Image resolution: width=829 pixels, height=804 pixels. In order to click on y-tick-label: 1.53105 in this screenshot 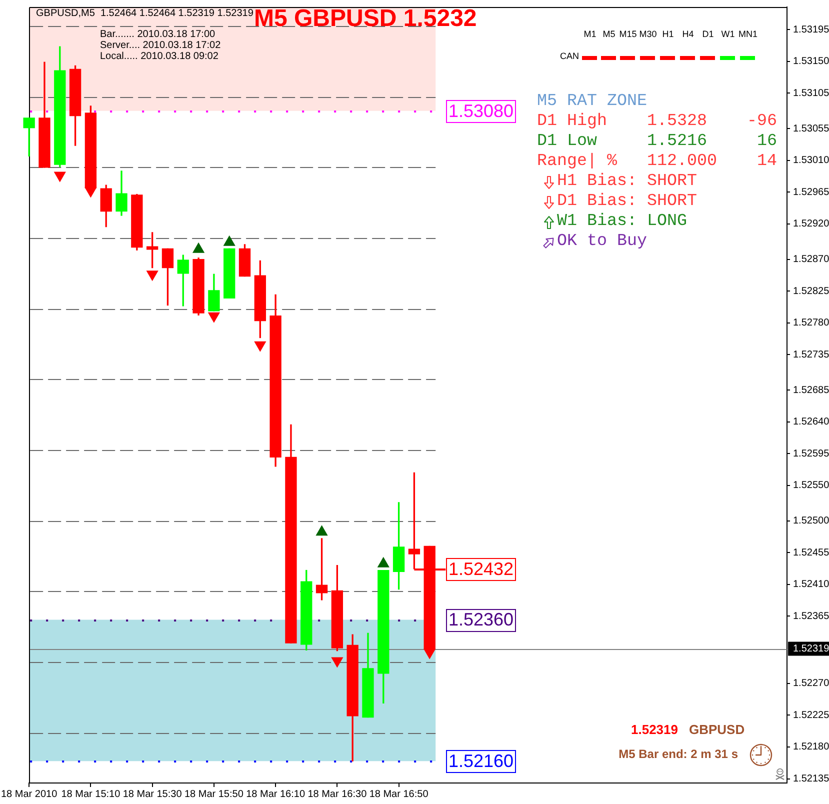, I will do `click(811, 93)`.